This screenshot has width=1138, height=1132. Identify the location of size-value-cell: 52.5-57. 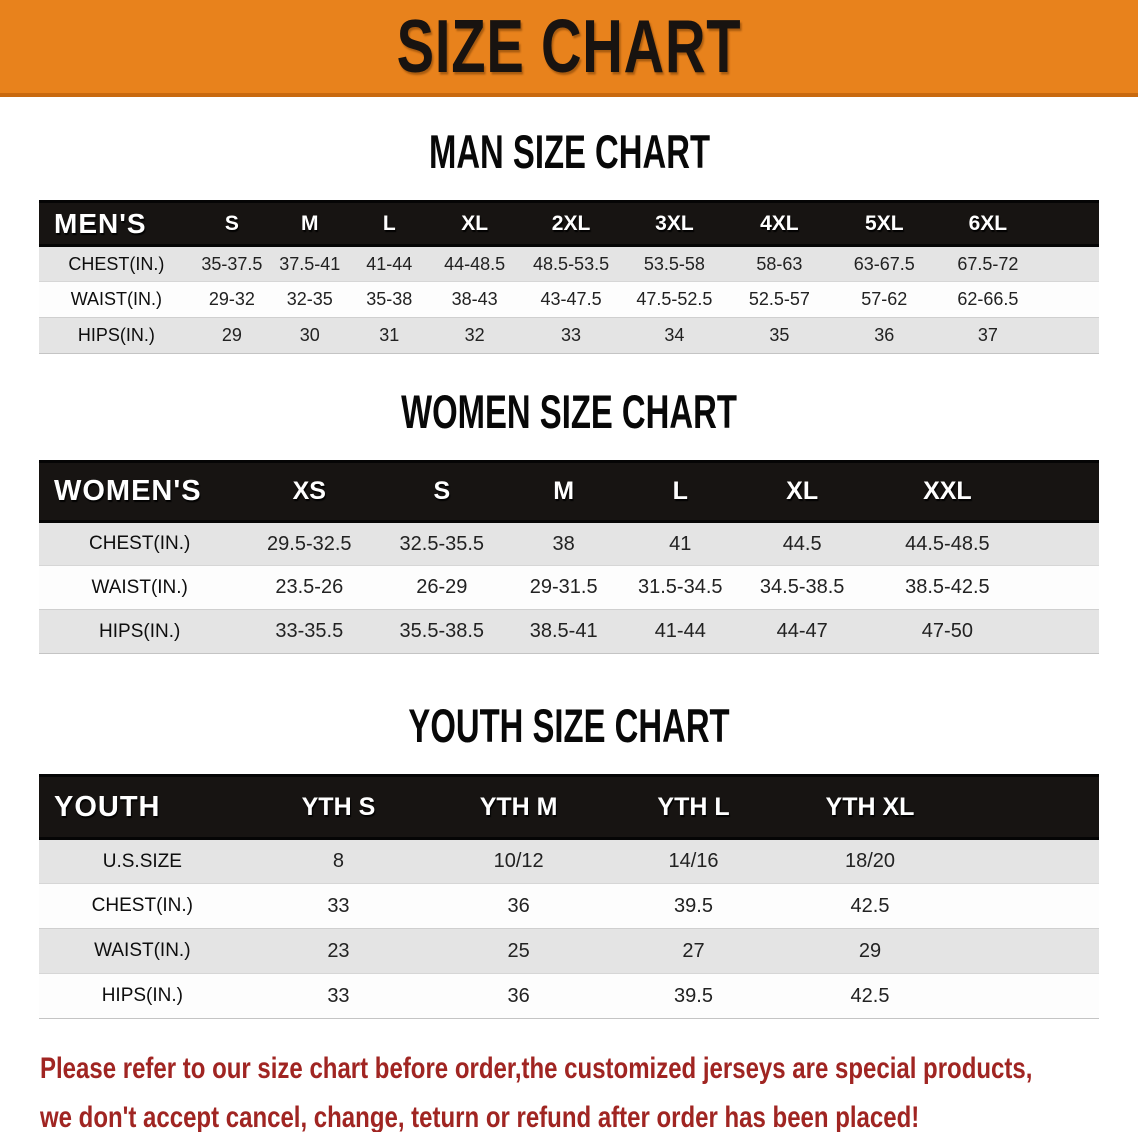
(779, 299).